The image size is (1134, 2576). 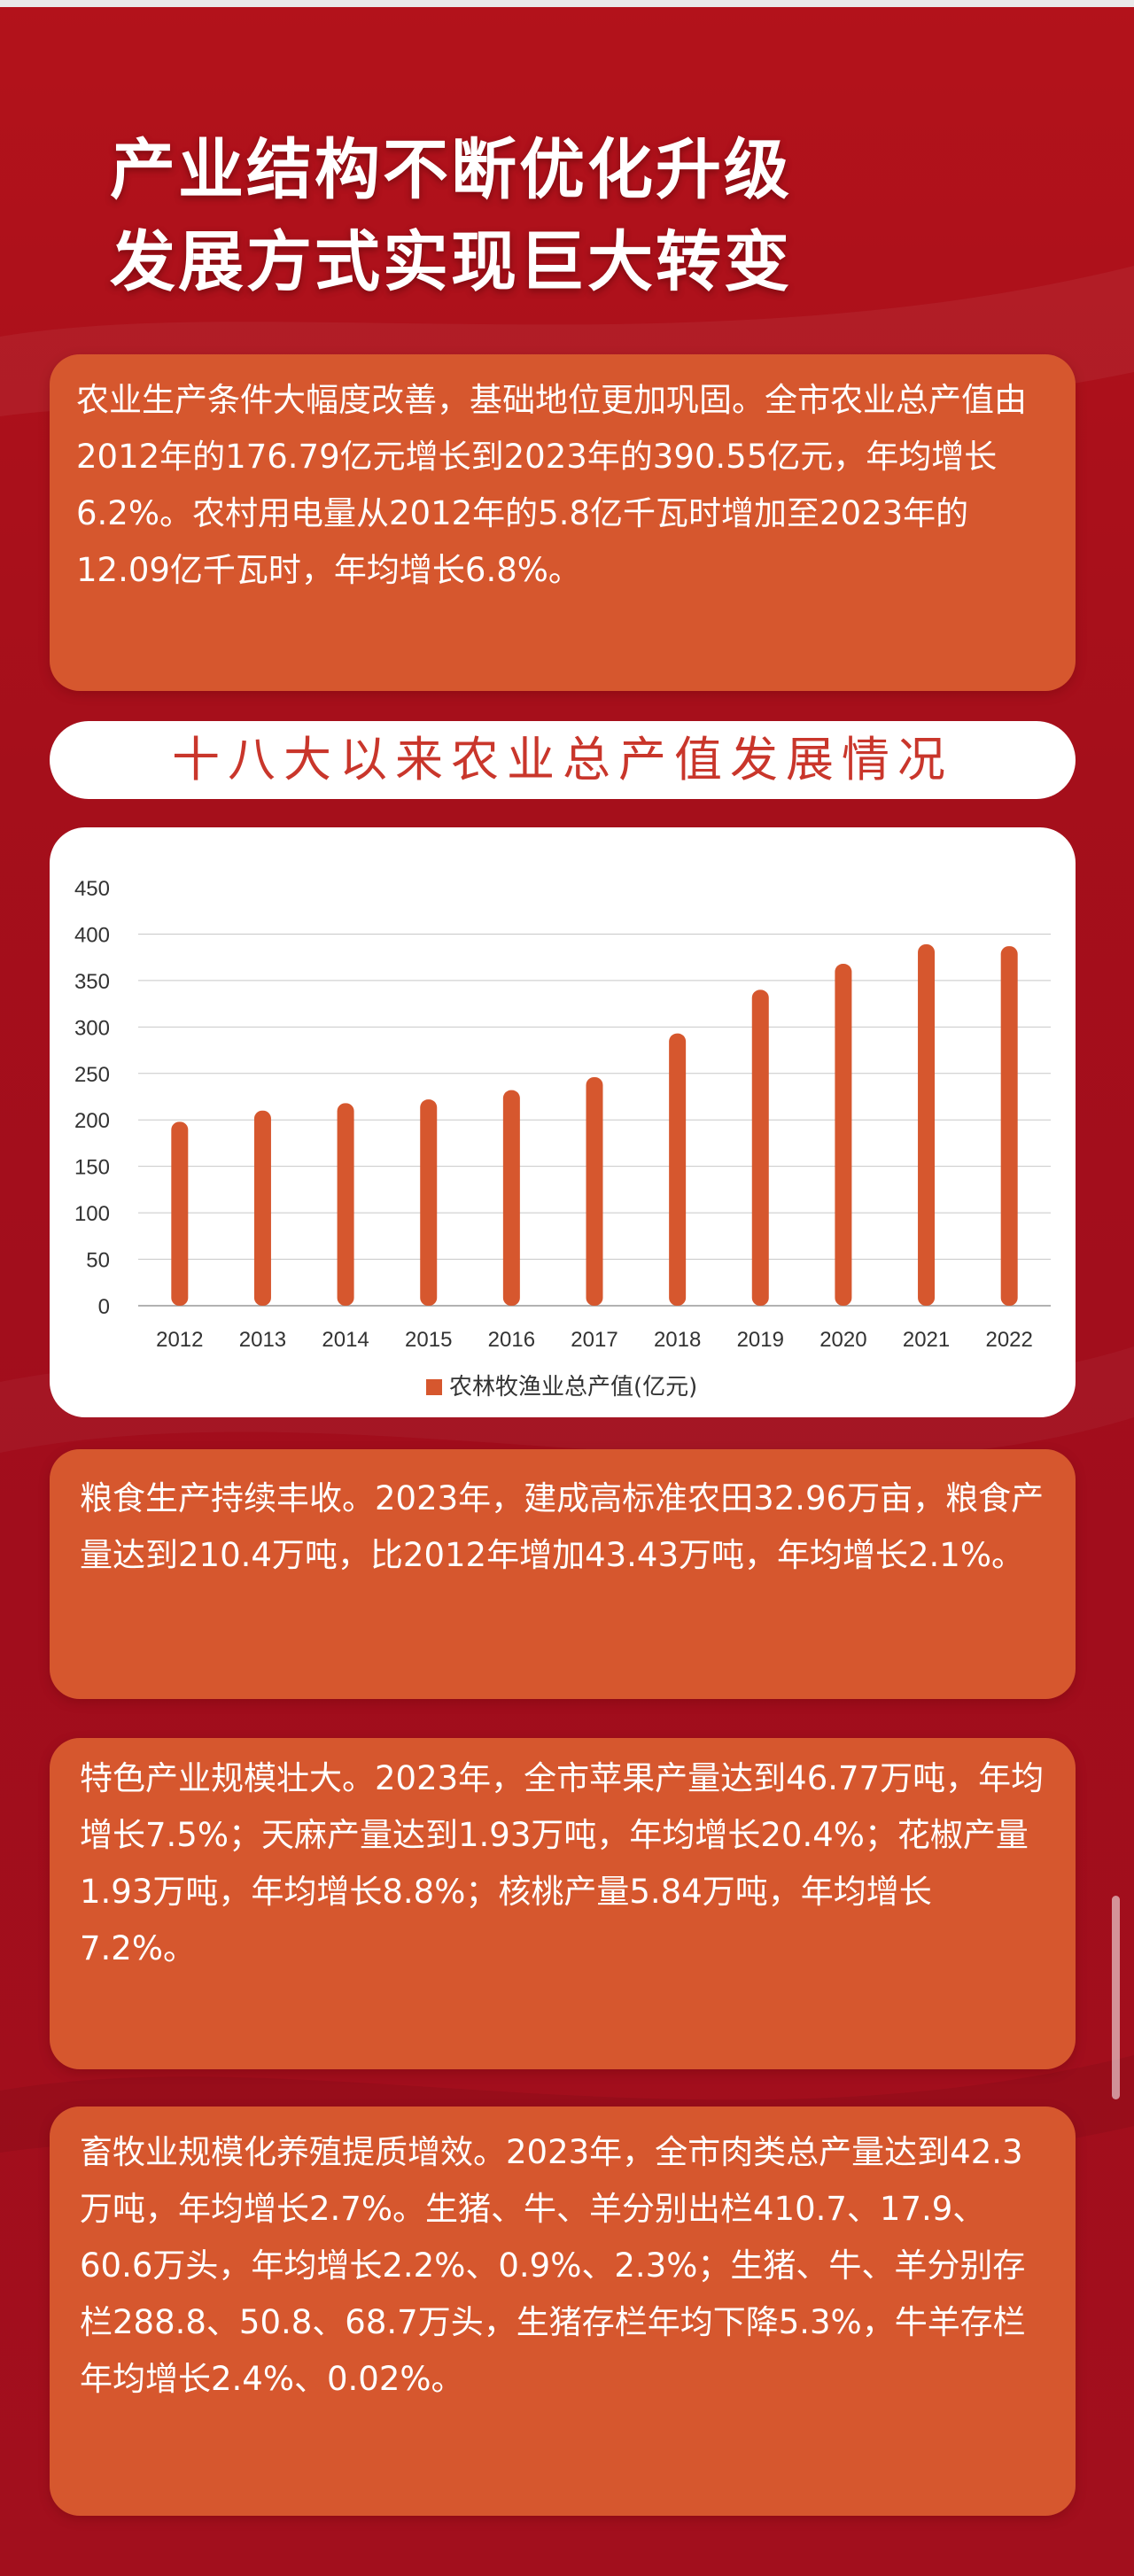 What do you see at coordinates (92, 1121) in the screenshot?
I see `y-tick-label: 200` at bounding box center [92, 1121].